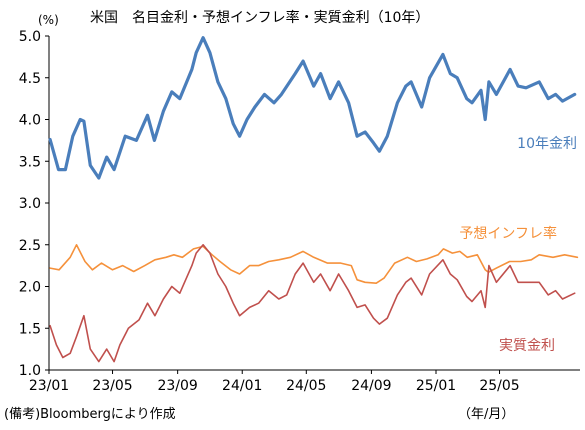 The image size is (585, 430). Describe the element at coordinates (30, 79) in the screenshot. I see `y-tick-label: 4.5` at that location.